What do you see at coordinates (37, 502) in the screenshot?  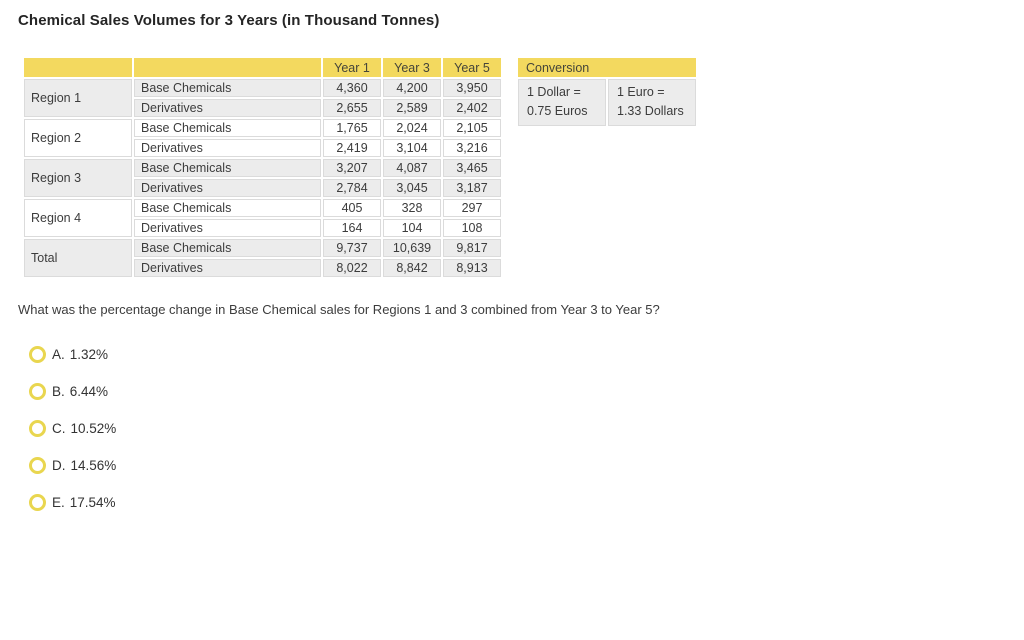 I see `radio-button-e` at bounding box center [37, 502].